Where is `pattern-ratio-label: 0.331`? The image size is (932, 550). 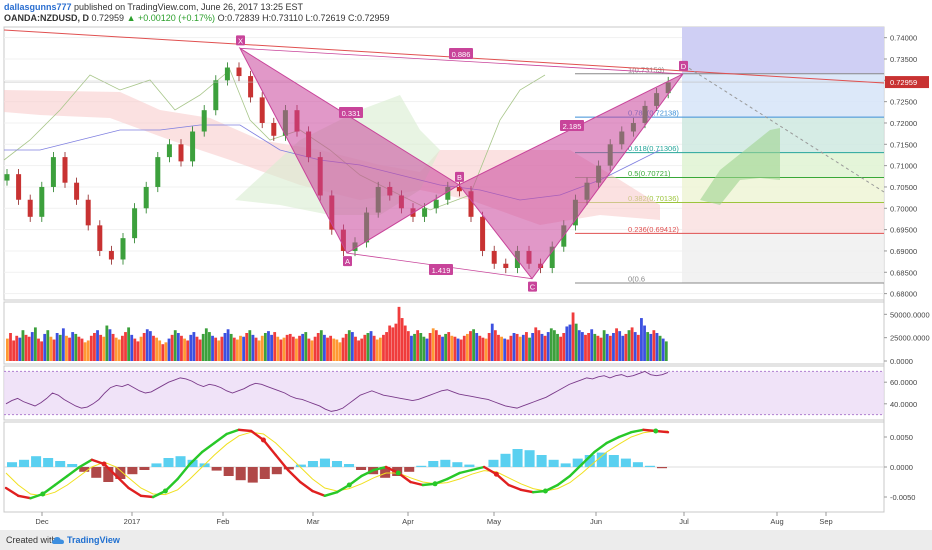
pattern-ratio-label: 0.331 is located at coordinates (351, 113).